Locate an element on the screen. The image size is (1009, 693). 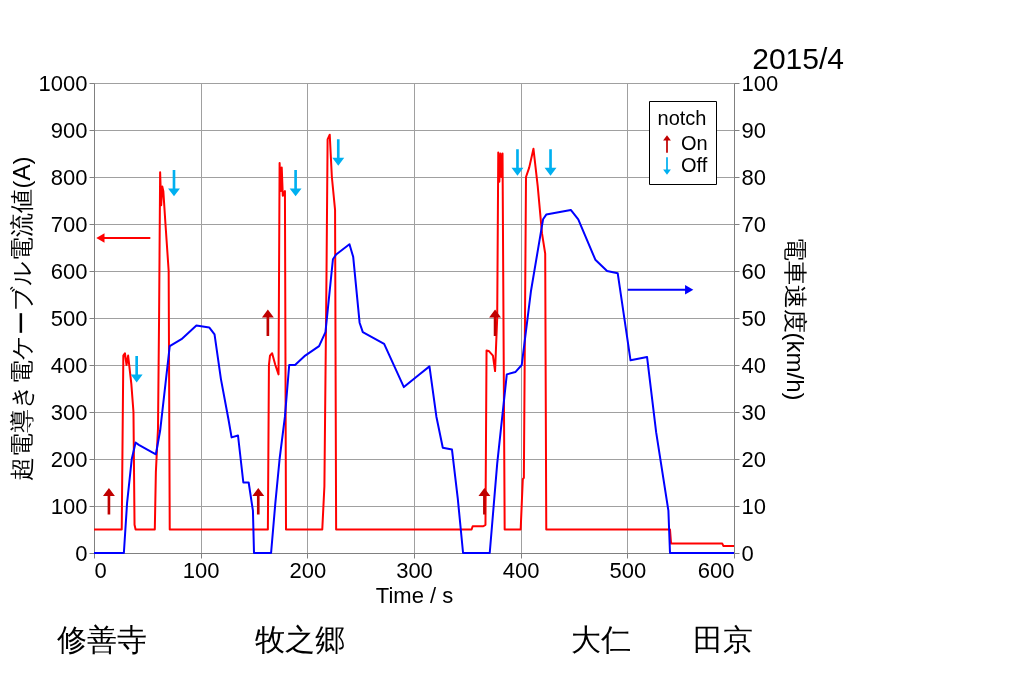
y-tick-label: 300 is located at coordinates (69, 412).